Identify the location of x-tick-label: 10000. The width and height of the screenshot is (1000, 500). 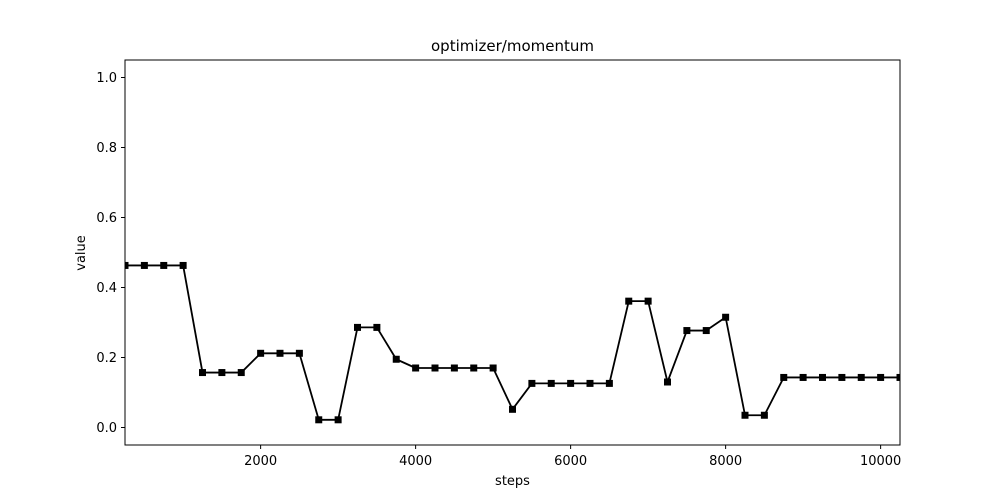
(880, 461).